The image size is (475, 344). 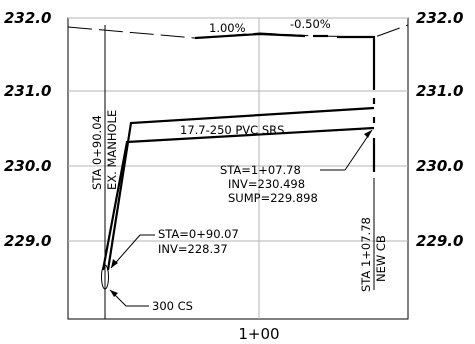 I want to click on inlet-info-sta: STA=0+90.07, so click(x=198, y=234).